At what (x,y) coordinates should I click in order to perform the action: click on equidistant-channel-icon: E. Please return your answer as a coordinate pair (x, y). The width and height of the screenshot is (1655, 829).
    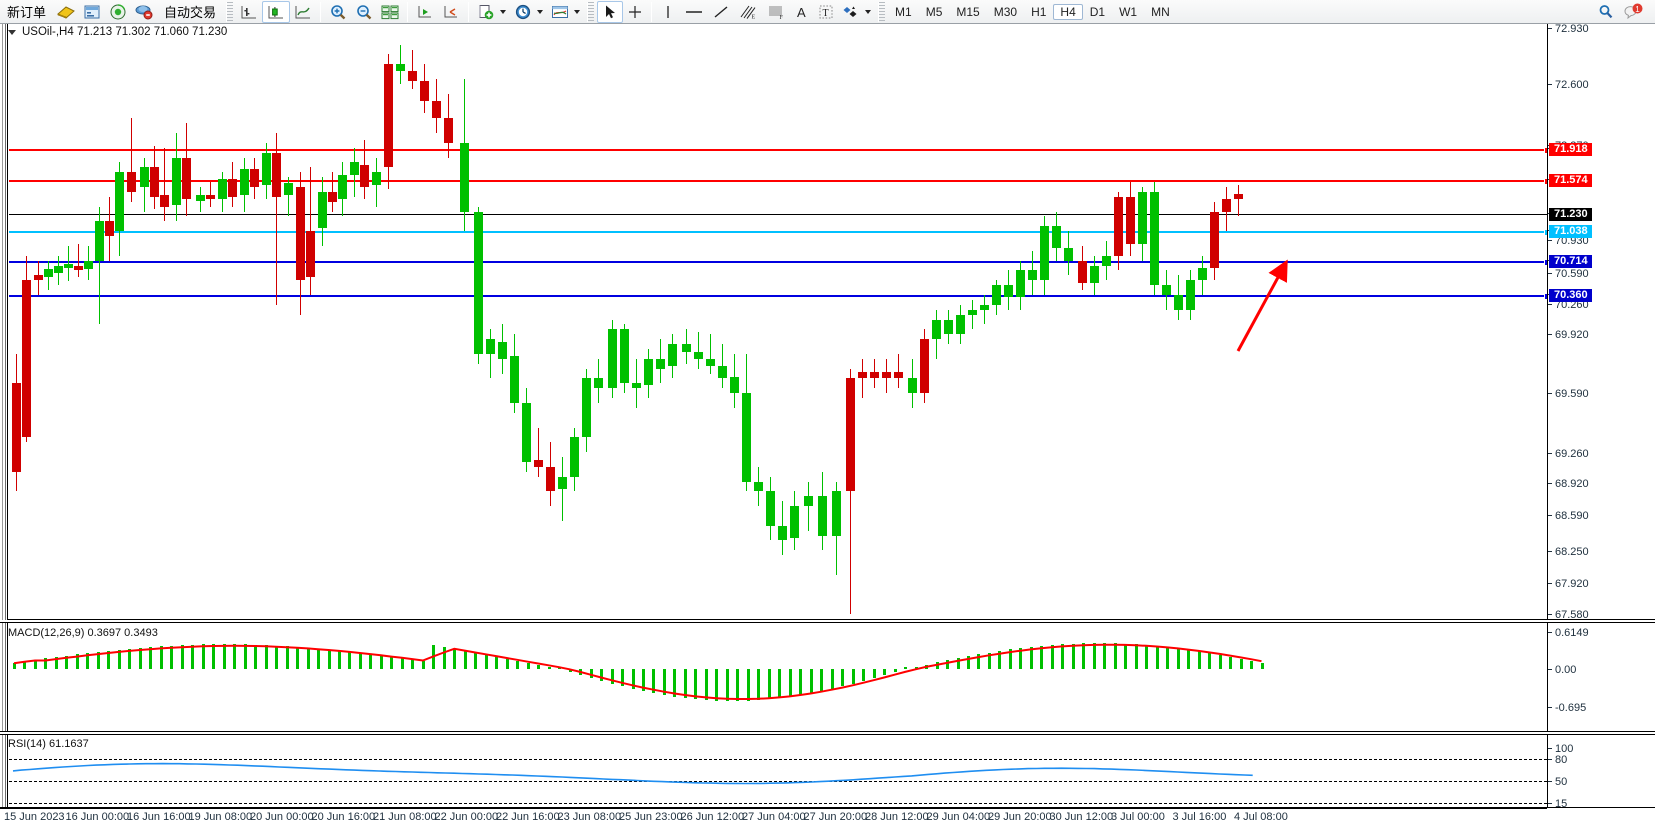
    Looking at the image, I should click on (748, 12).